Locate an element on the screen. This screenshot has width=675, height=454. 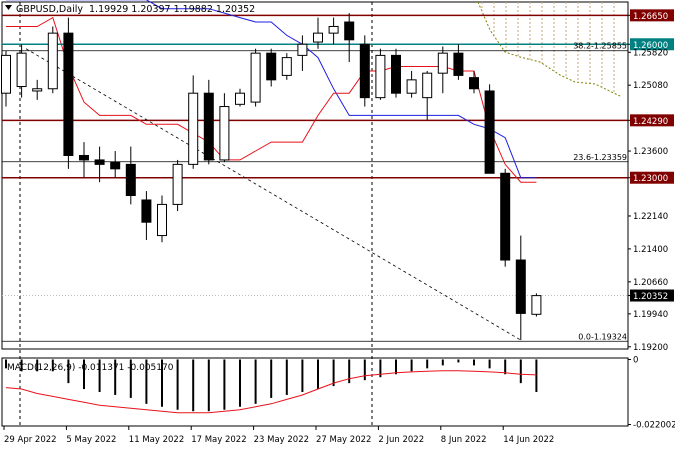
macd-pane-frame is located at coordinates (315, 392).